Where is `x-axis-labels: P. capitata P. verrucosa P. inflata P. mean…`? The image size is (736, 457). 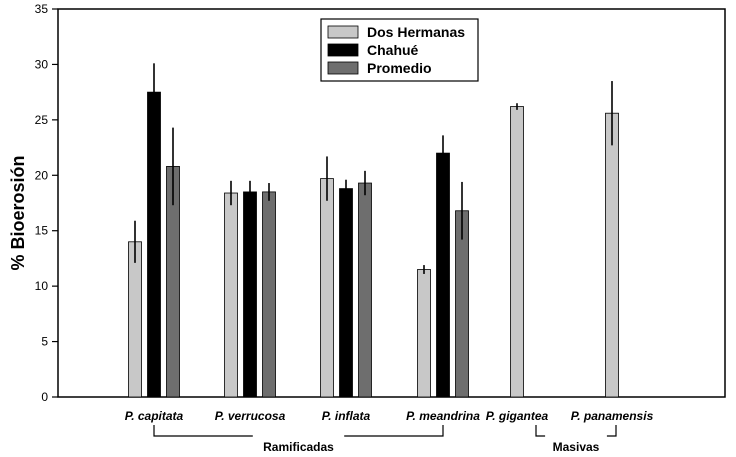
x-axis-labels: P. capitata P. verrucosa P. inflata P. mean… is located at coordinates (389, 416).